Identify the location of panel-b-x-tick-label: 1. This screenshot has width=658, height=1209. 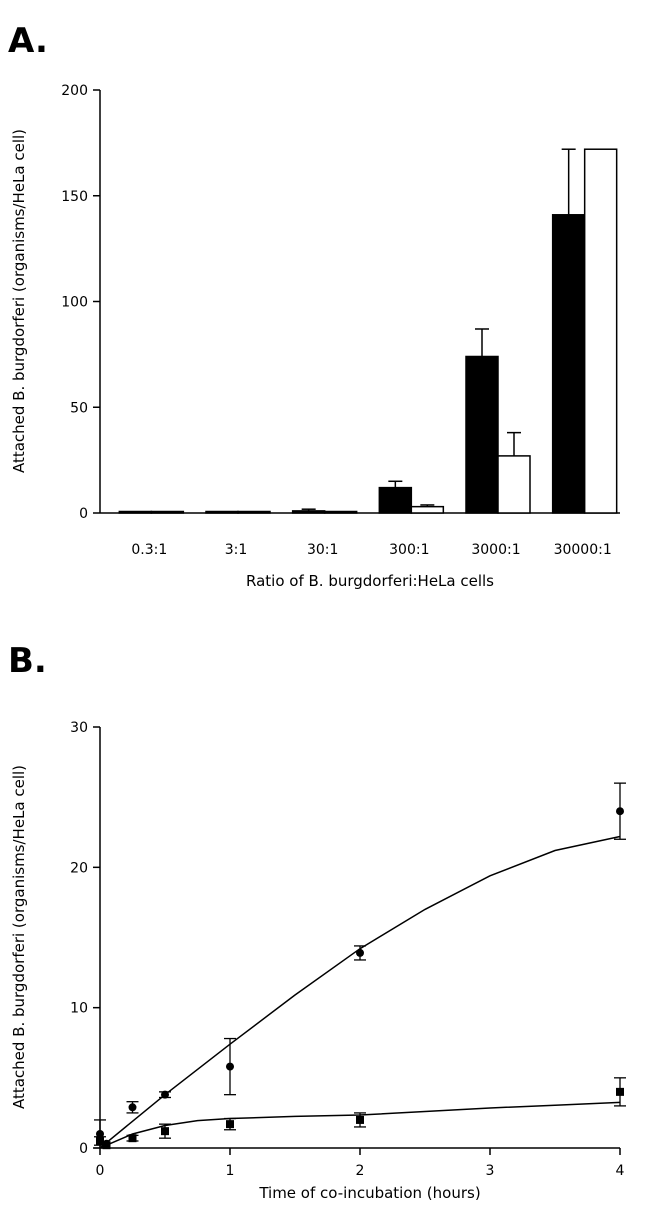
(230, 1171).